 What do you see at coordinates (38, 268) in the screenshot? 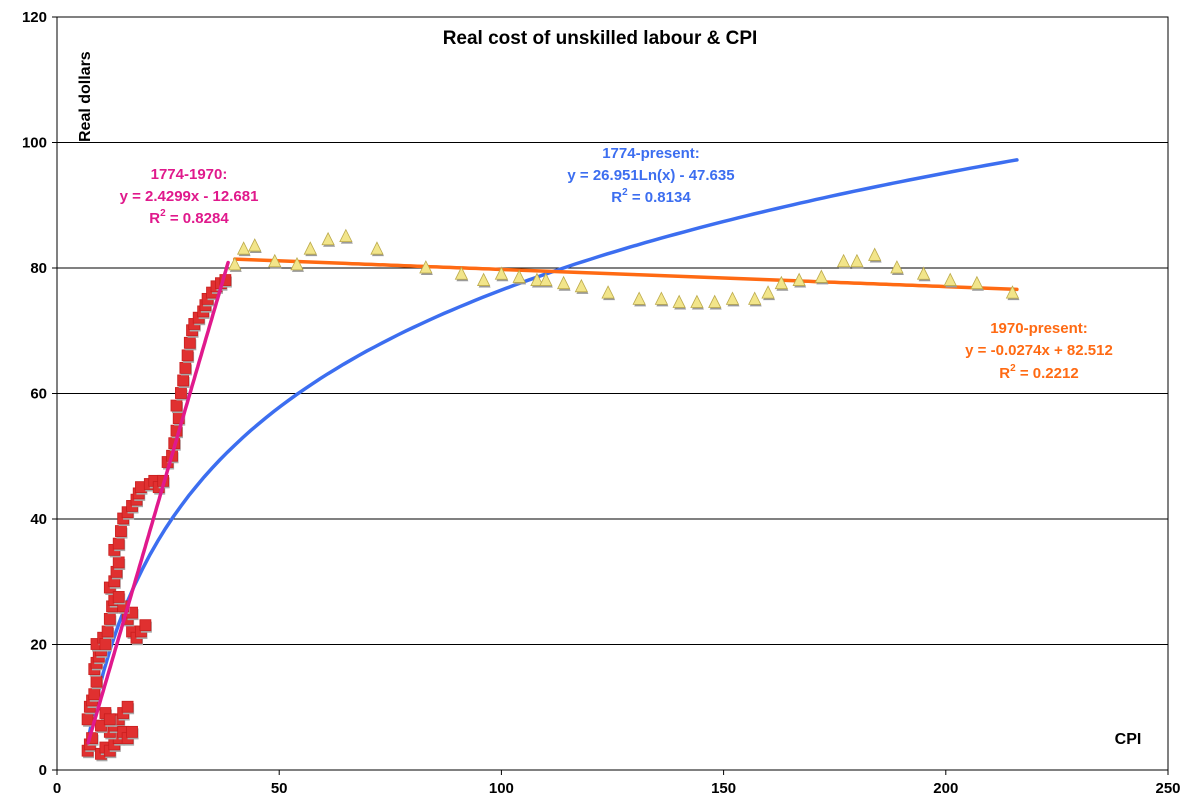
I see `y-tick-label: 80` at bounding box center [38, 268].